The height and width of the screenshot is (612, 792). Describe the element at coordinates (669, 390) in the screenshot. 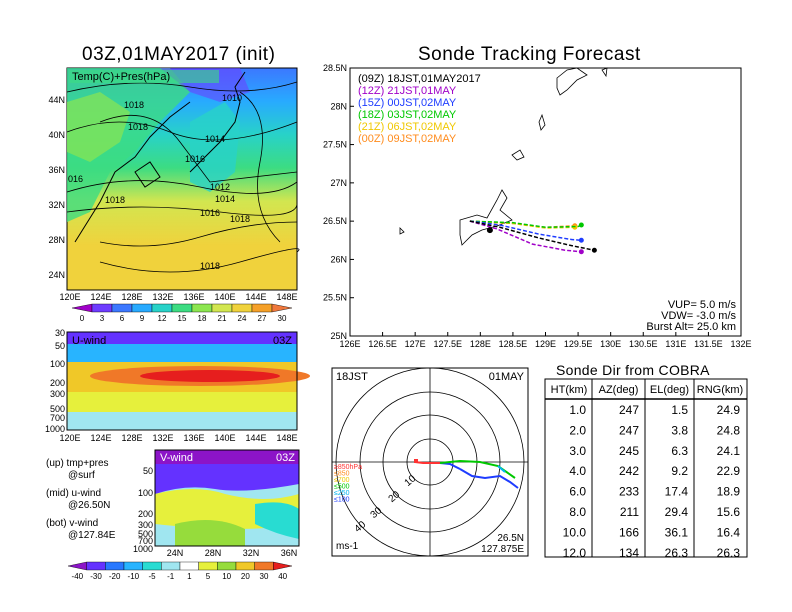

I see `table-header: EL(deg)` at that location.